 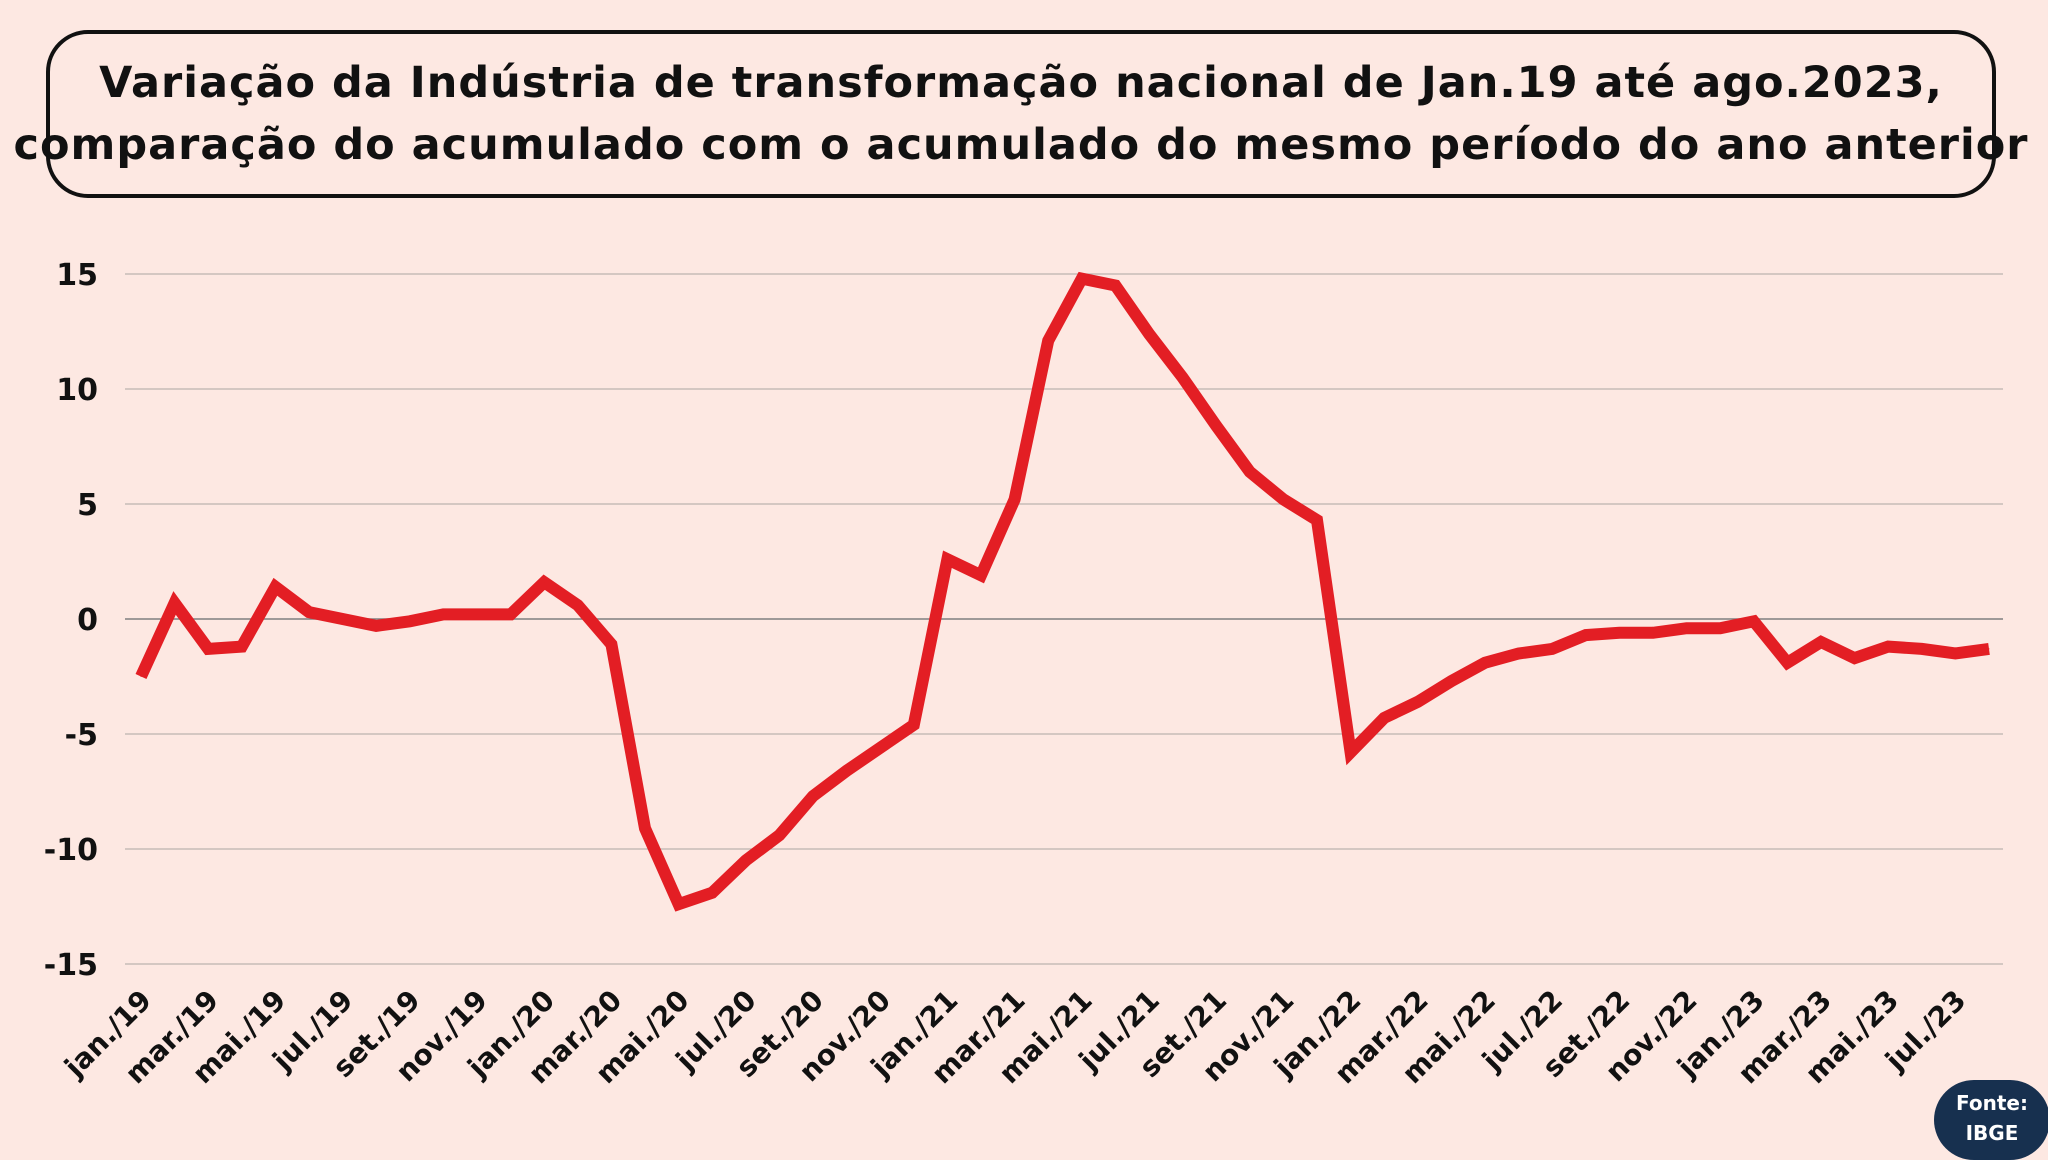 I want to click on source-badge: Fonte: IBGE, so click(x=1991, y=1120).